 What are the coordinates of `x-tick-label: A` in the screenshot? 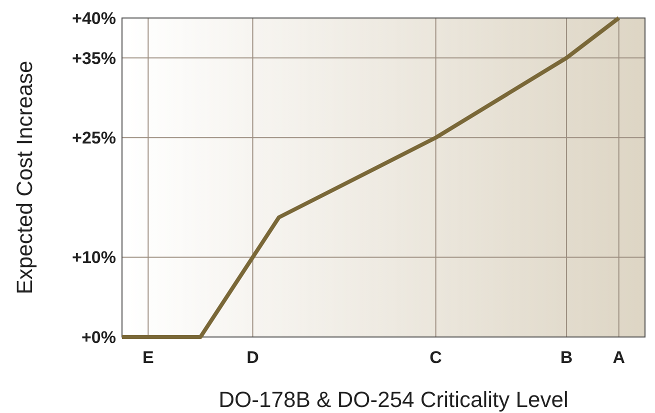 It's located at (618, 357).